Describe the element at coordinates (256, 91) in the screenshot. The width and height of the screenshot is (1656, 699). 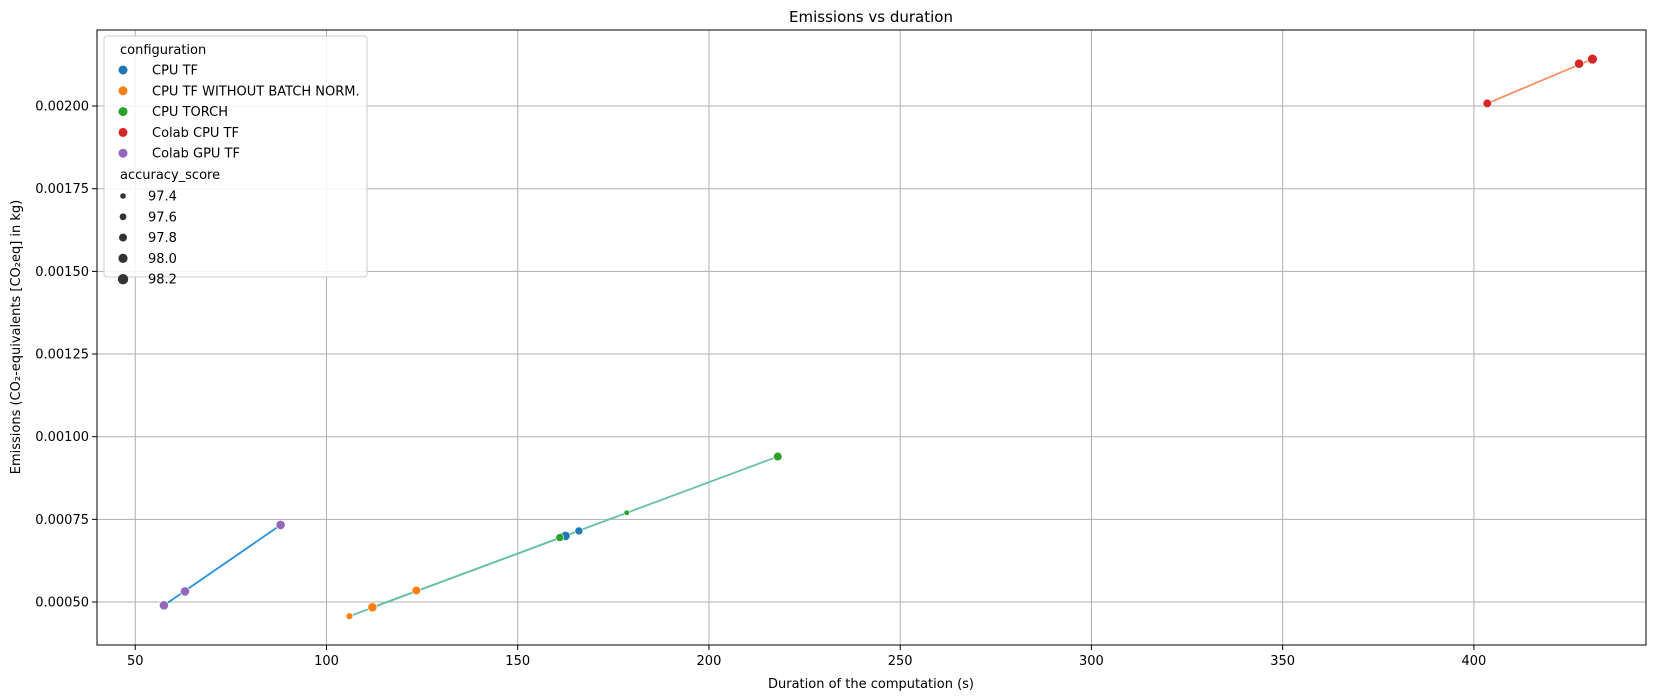
I see `legend-series-label: CPU TF WITHOUT BATCH NORM.` at that location.